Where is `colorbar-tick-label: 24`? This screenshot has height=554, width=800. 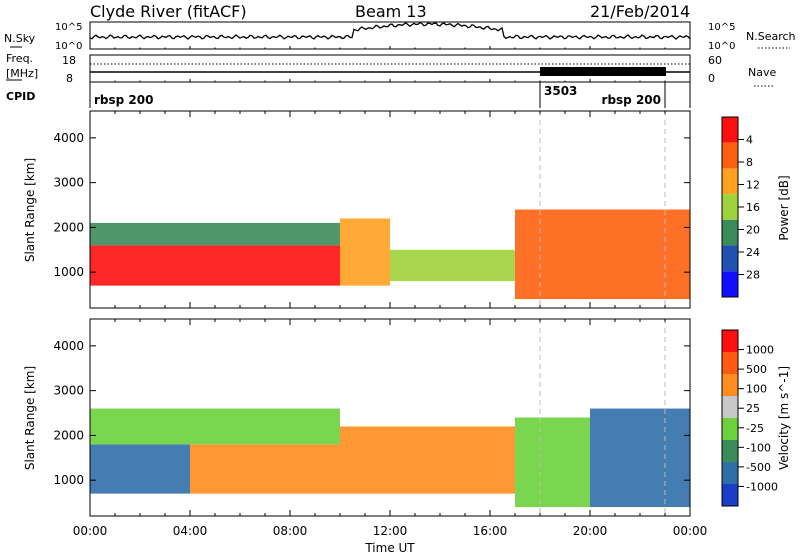
colorbar-tick-label: 24 is located at coordinates (753, 252).